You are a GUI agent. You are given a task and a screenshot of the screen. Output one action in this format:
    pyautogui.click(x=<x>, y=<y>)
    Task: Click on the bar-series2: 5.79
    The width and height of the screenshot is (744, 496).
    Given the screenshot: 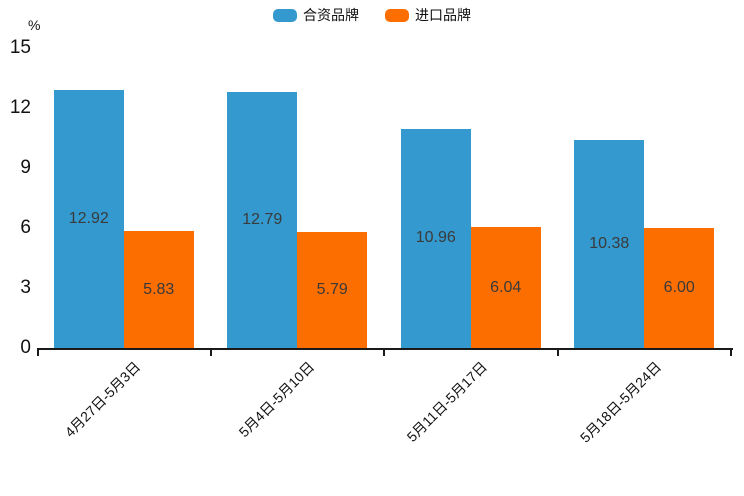 What is the action you would take?
    pyautogui.click(x=332, y=290)
    